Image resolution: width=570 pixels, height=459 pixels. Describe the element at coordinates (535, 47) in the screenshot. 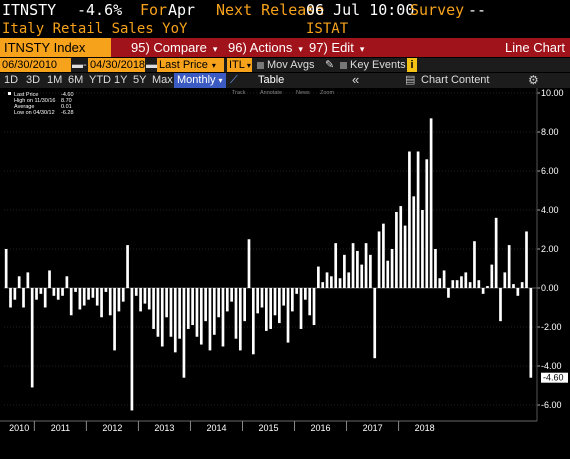

I see `view-type-button: Line Chart` at that location.